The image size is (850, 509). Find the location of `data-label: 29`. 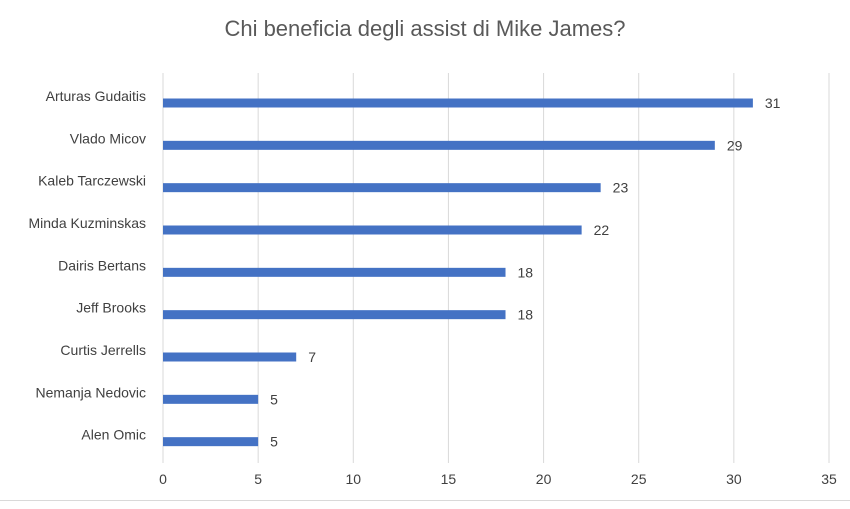

data-label: 29 is located at coordinates (735, 145).